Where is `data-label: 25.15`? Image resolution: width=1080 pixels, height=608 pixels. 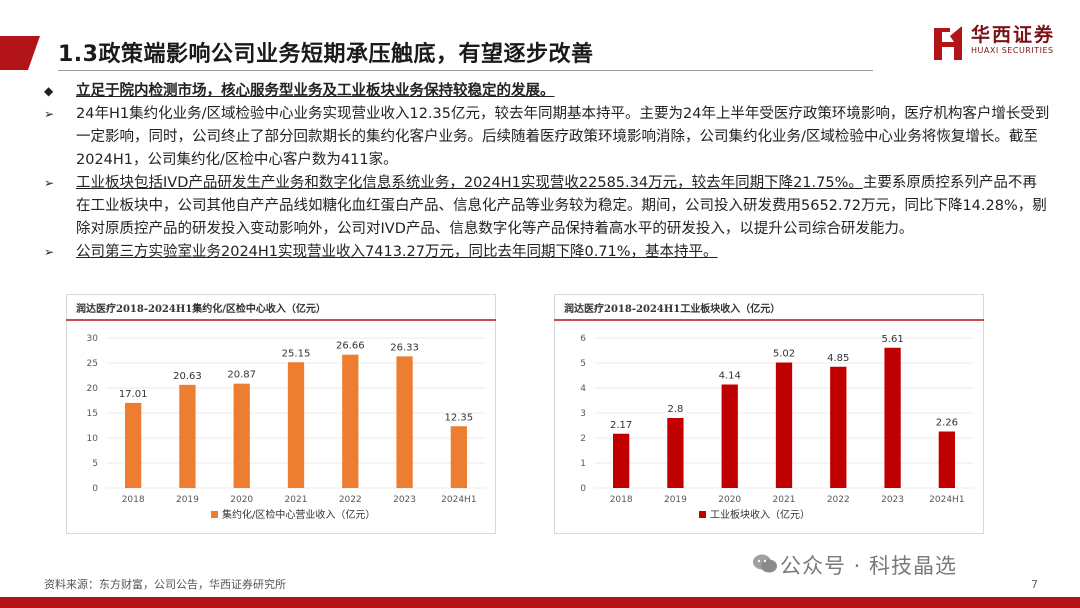 data-label: 25.15 is located at coordinates (296, 353).